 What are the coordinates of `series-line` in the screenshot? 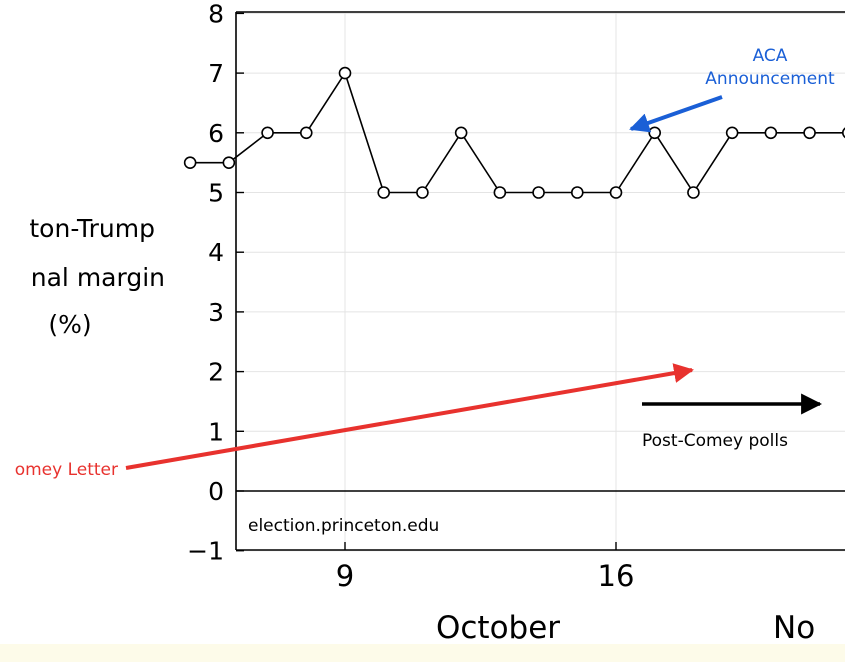 It's located at (517, 132).